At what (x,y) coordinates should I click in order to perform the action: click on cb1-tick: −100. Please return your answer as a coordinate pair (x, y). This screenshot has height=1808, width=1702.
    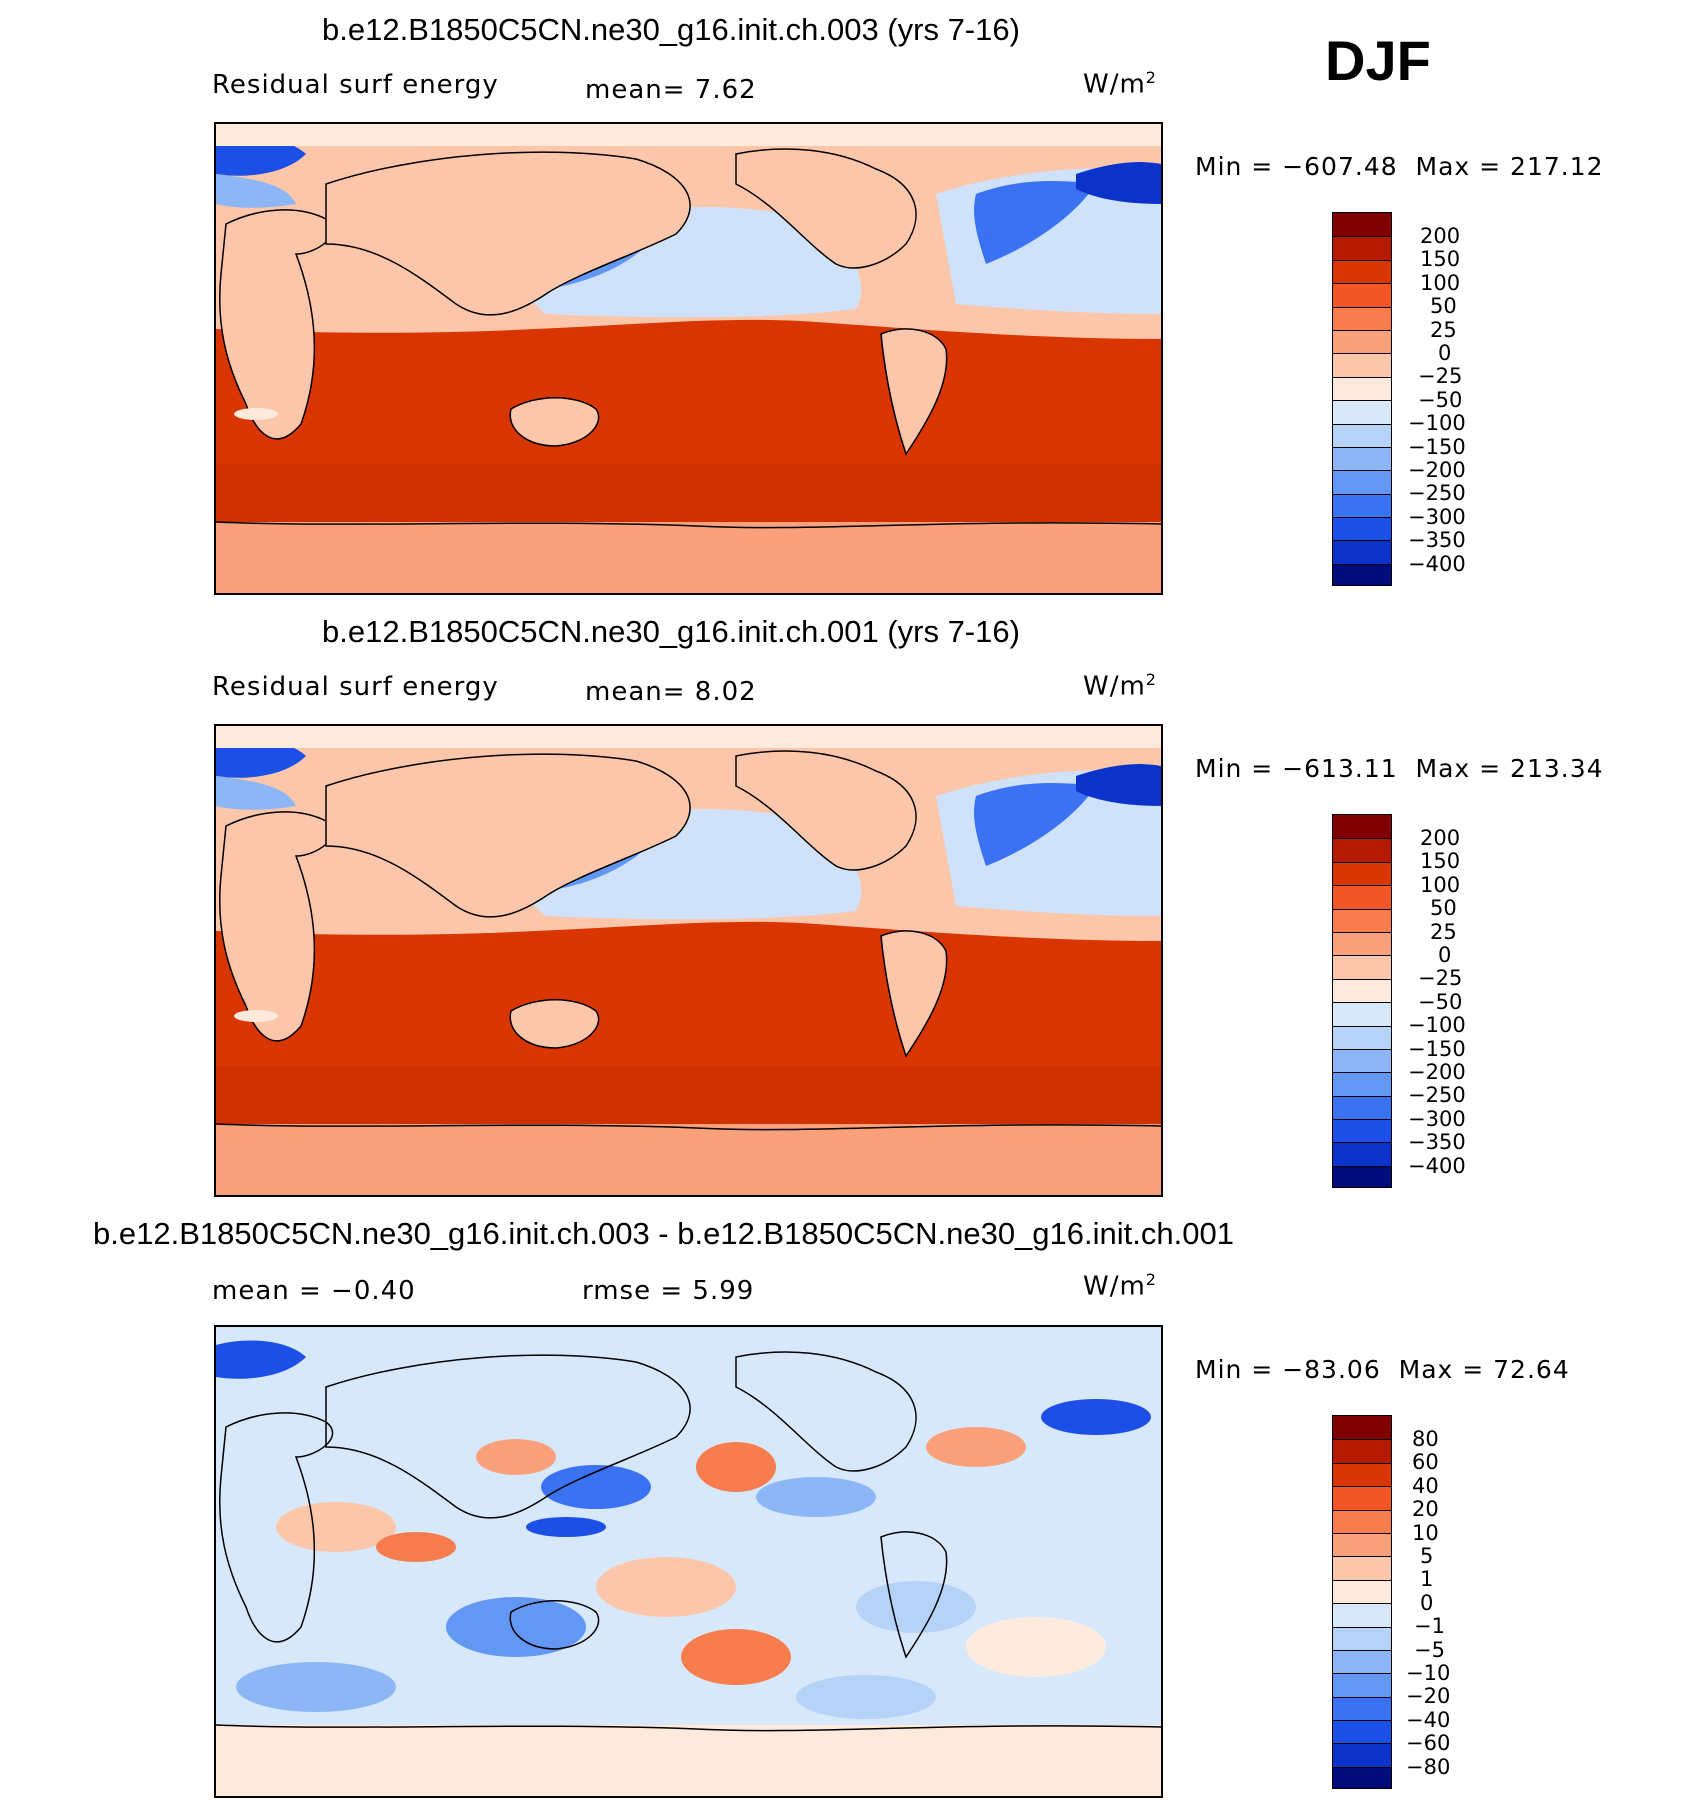
    Looking at the image, I should click on (1437, 423).